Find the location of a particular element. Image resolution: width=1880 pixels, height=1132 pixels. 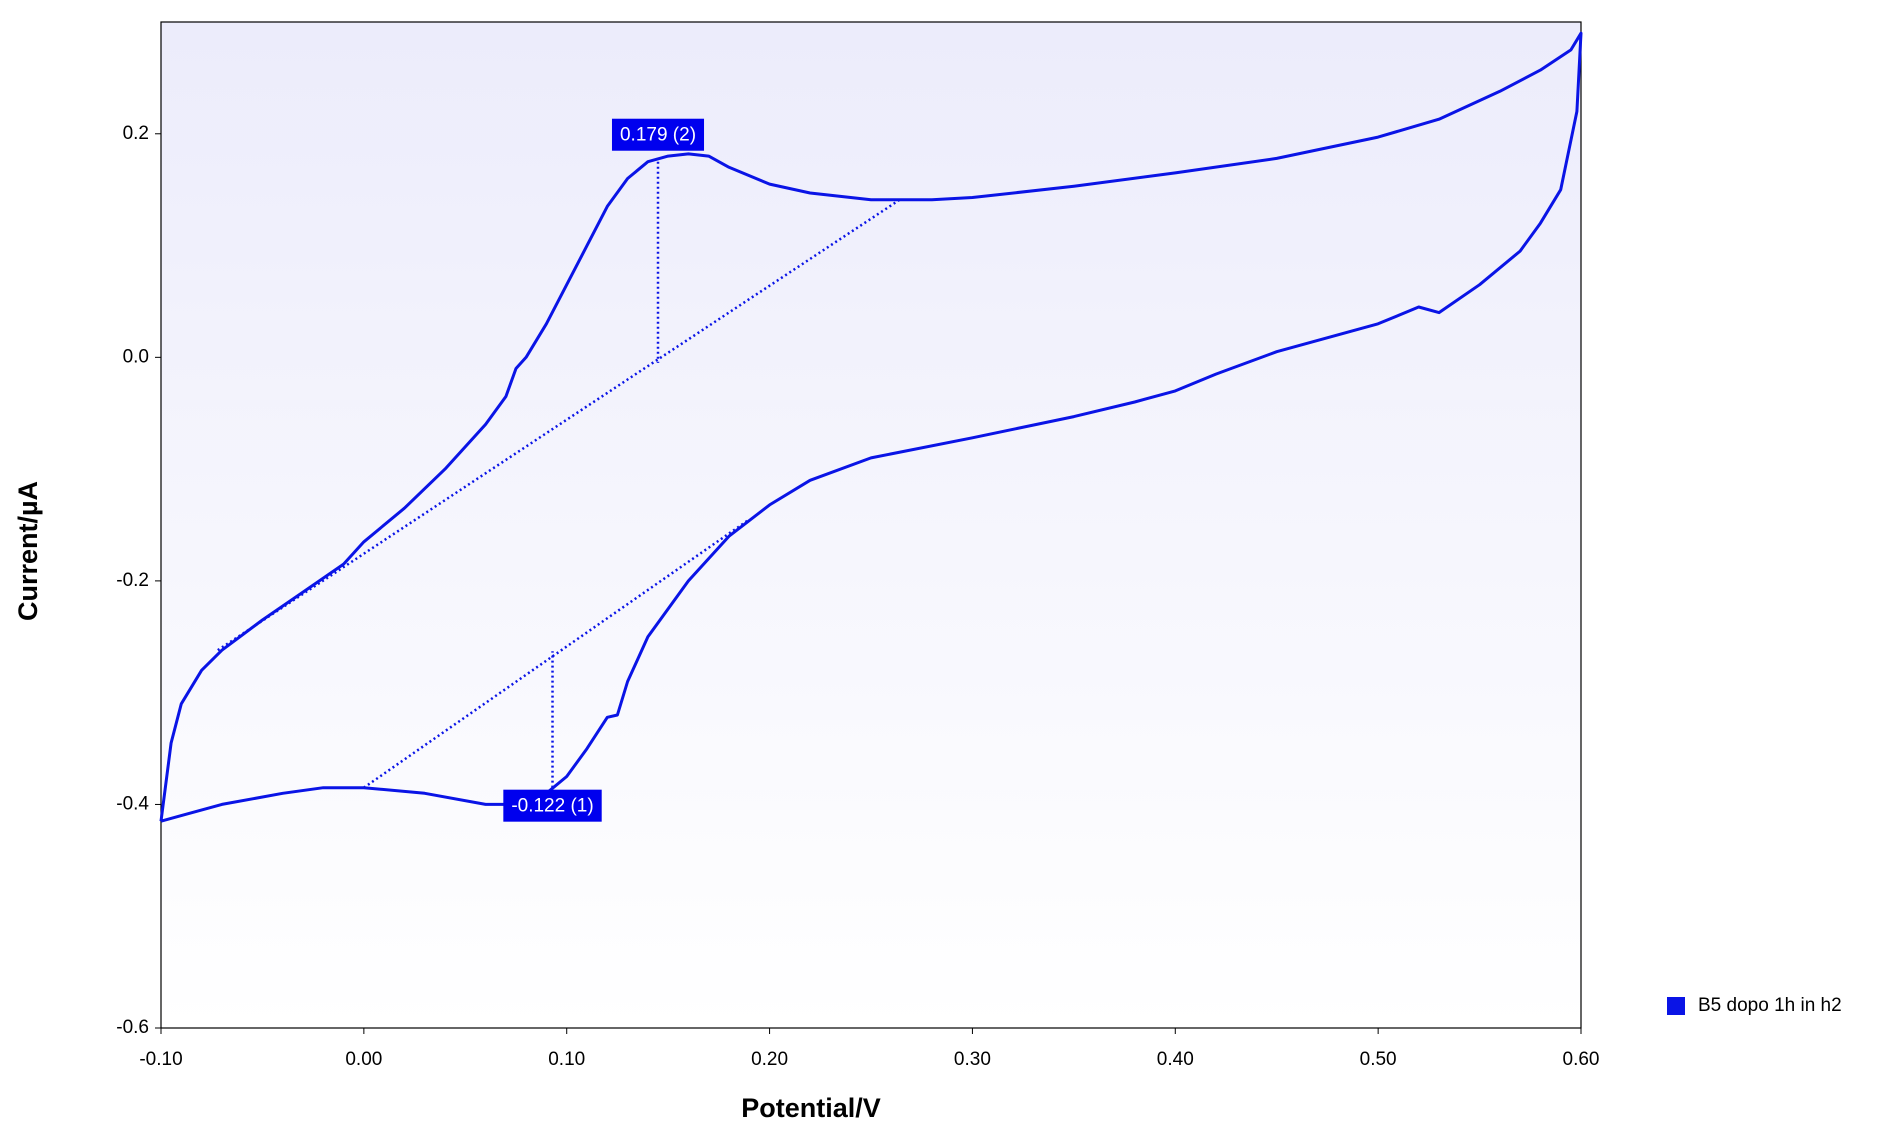

peak-annotation: -0.122 (1) is located at coordinates (552, 805).